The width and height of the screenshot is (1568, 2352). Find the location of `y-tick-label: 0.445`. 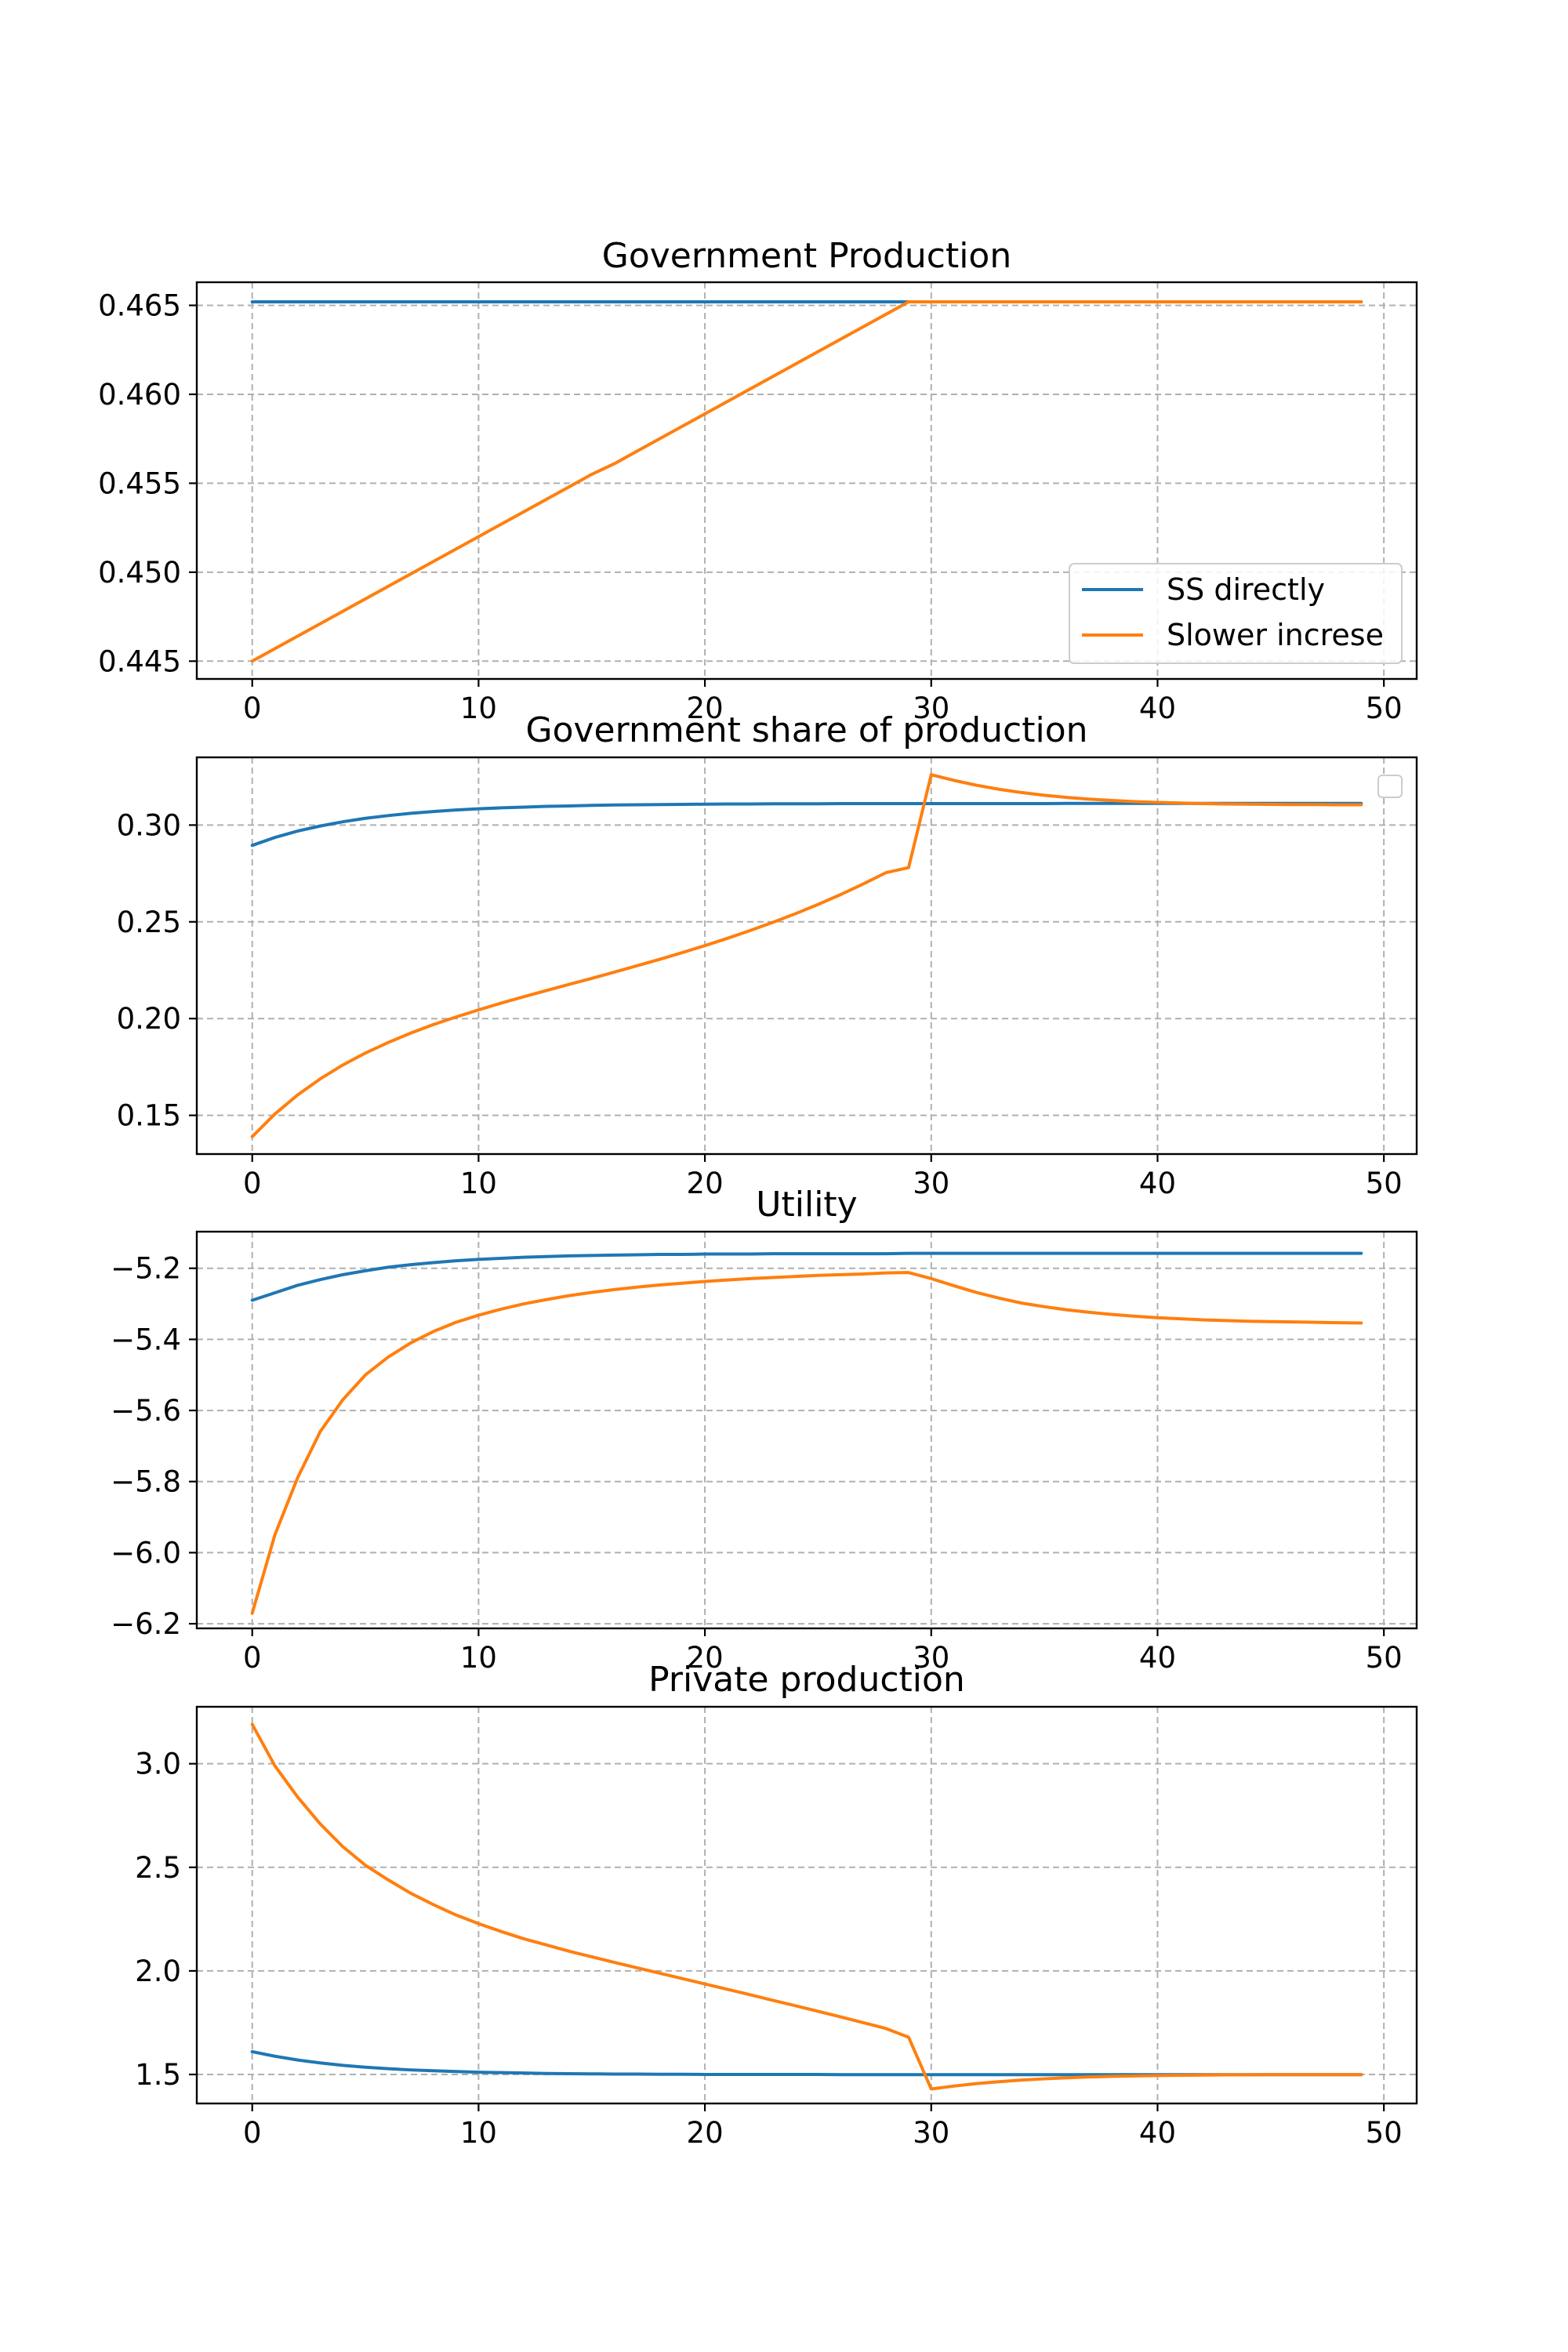

y-tick-label: 0.445 is located at coordinates (139, 661).